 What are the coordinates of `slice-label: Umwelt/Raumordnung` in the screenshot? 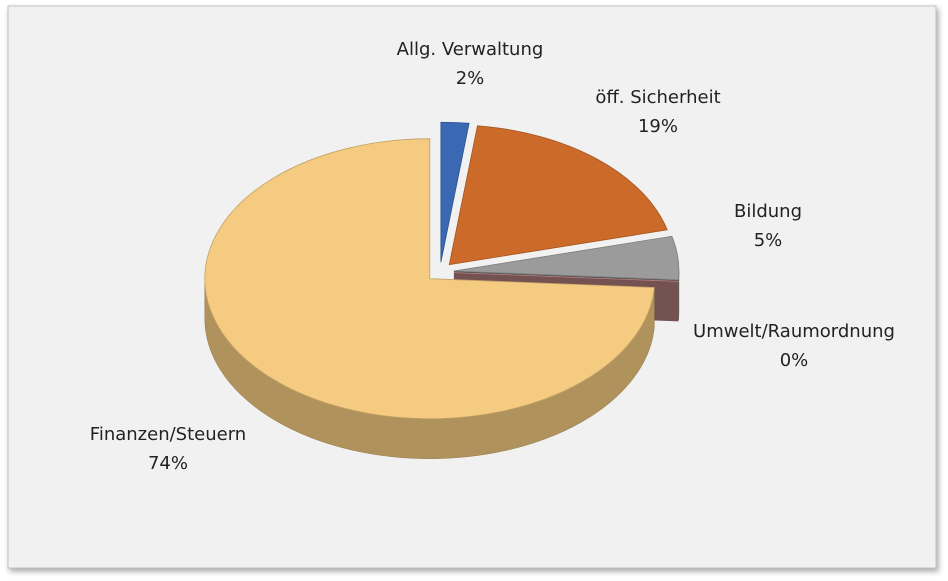 It's located at (794, 331).